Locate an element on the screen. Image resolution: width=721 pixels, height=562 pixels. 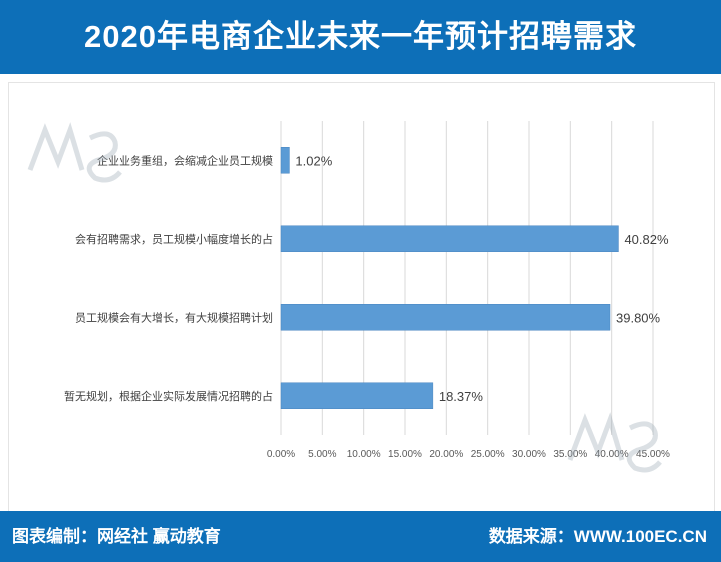
data-label: 40.82% is located at coordinates (646, 239).